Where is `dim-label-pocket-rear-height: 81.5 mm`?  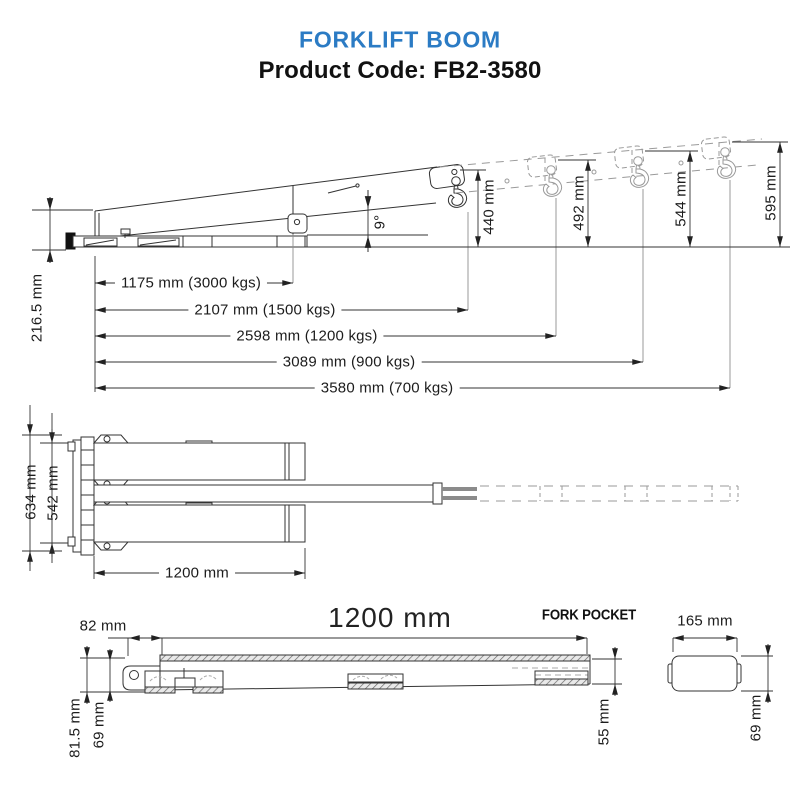 dim-label-pocket-rear-height: 81.5 mm is located at coordinates (75, 728).